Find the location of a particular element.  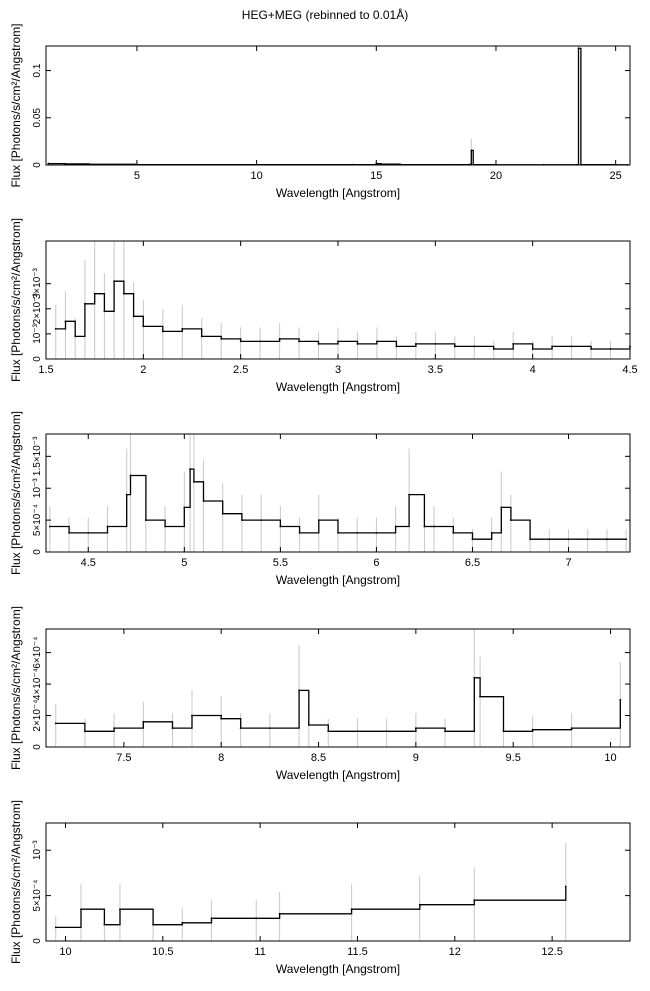

y-tick-label-5-3: 10⁻³ is located at coordinates (37, 850).